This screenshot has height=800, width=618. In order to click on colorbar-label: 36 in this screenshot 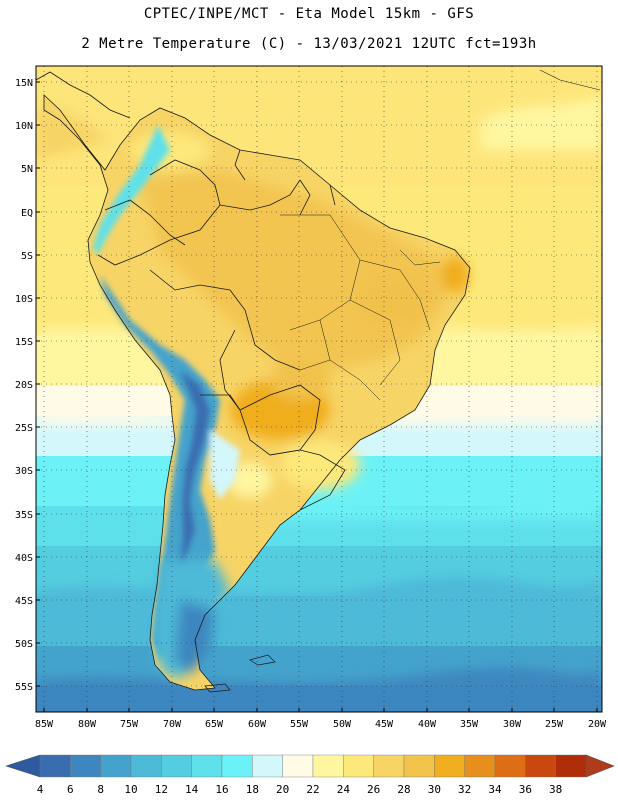, I will do `click(525, 789)`.